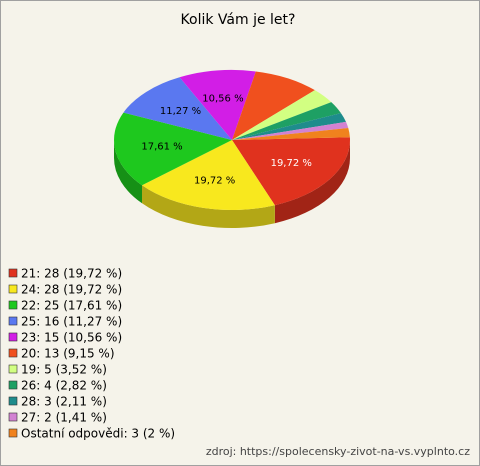 The image size is (480, 466). Describe the element at coordinates (64, 418) in the screenshot. I see `legend-label: 27: 2 (1,41 %)` at that location.